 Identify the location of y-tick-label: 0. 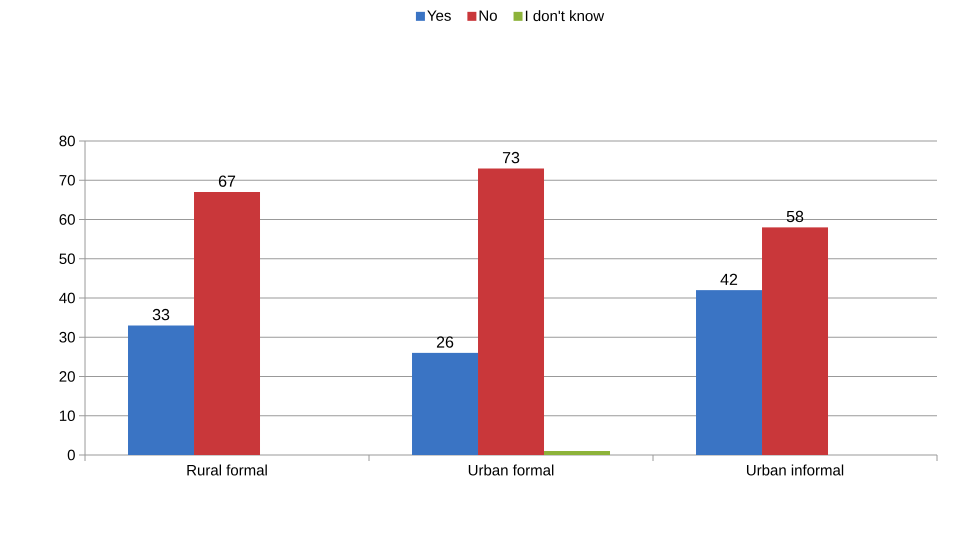
(71, 455).